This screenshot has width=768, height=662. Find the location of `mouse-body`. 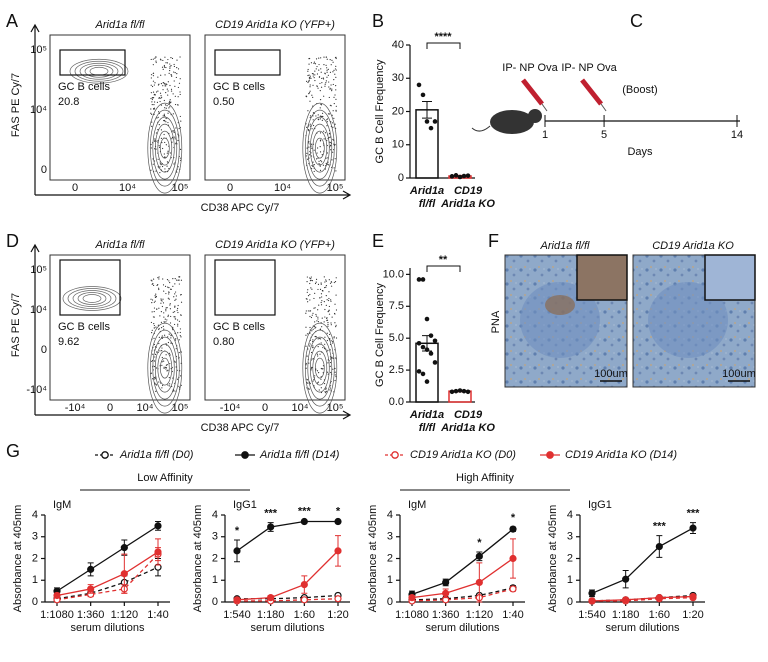

mouse-body is located at coordinates (512, 122).